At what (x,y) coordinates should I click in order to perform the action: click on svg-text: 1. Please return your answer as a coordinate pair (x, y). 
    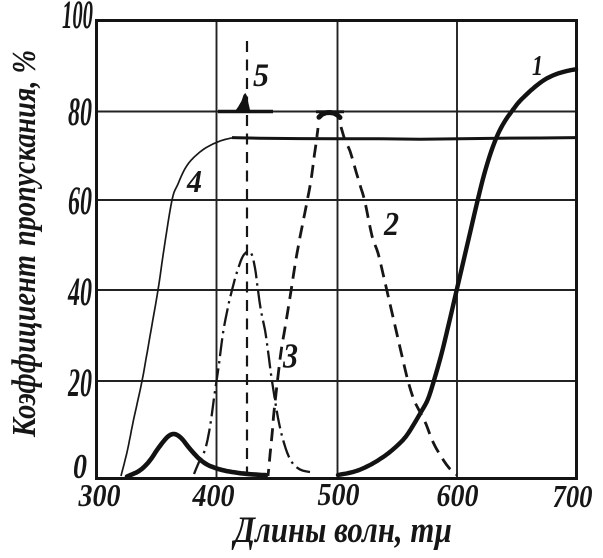
    Looking at the image, I should click on (537, 66).